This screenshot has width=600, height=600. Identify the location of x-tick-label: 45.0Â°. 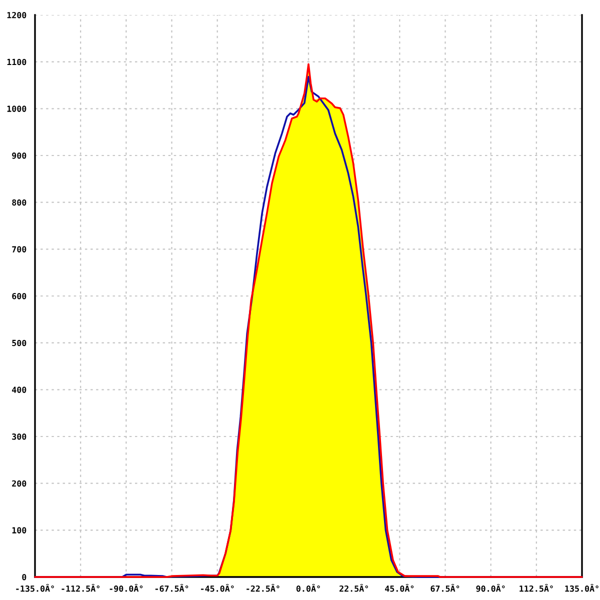
(399, 588).